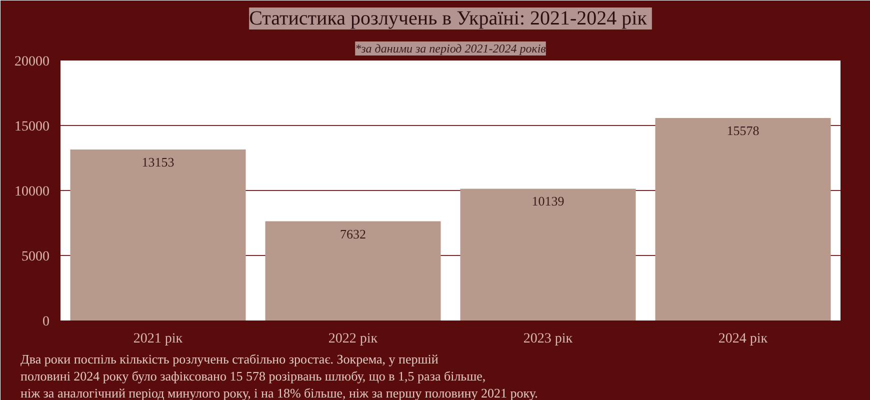 This screenshot has width=870, height=400. I want to click on text: Два роки поспіль кількість розлучень стабільно зростає. Зокрема, у першій, so click(229, 359).